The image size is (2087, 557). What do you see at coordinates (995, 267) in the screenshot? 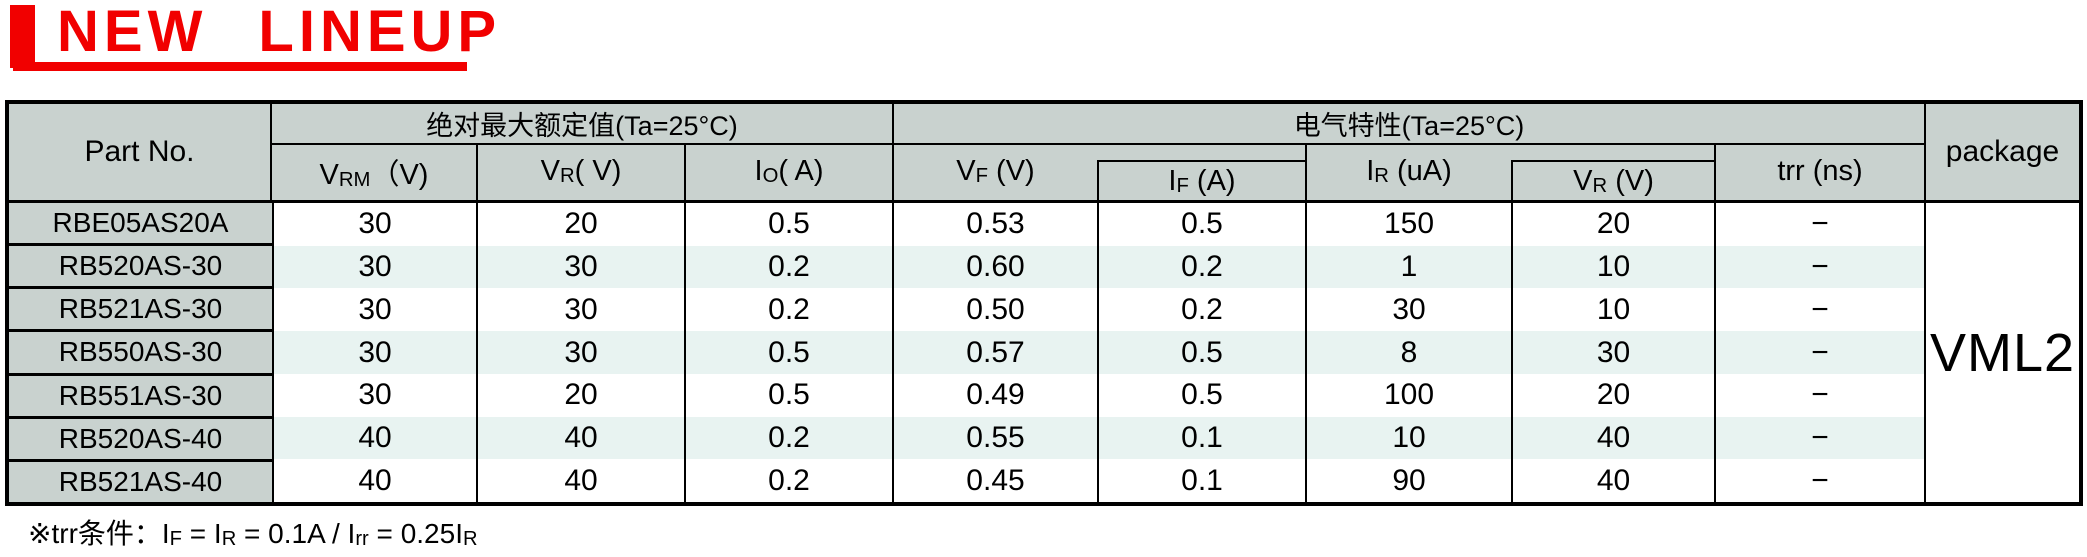
I see `value-cell-vf: 0.60` at bounding box center [995, 267].